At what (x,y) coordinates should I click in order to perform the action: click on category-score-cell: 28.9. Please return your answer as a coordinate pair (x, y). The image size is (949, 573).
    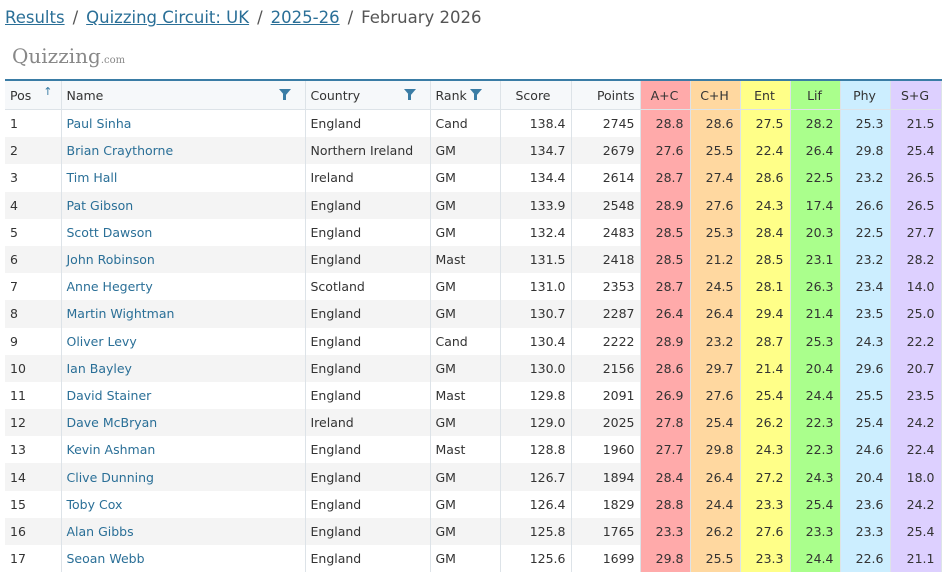
    Looking at the image, I should click on (665, 205).